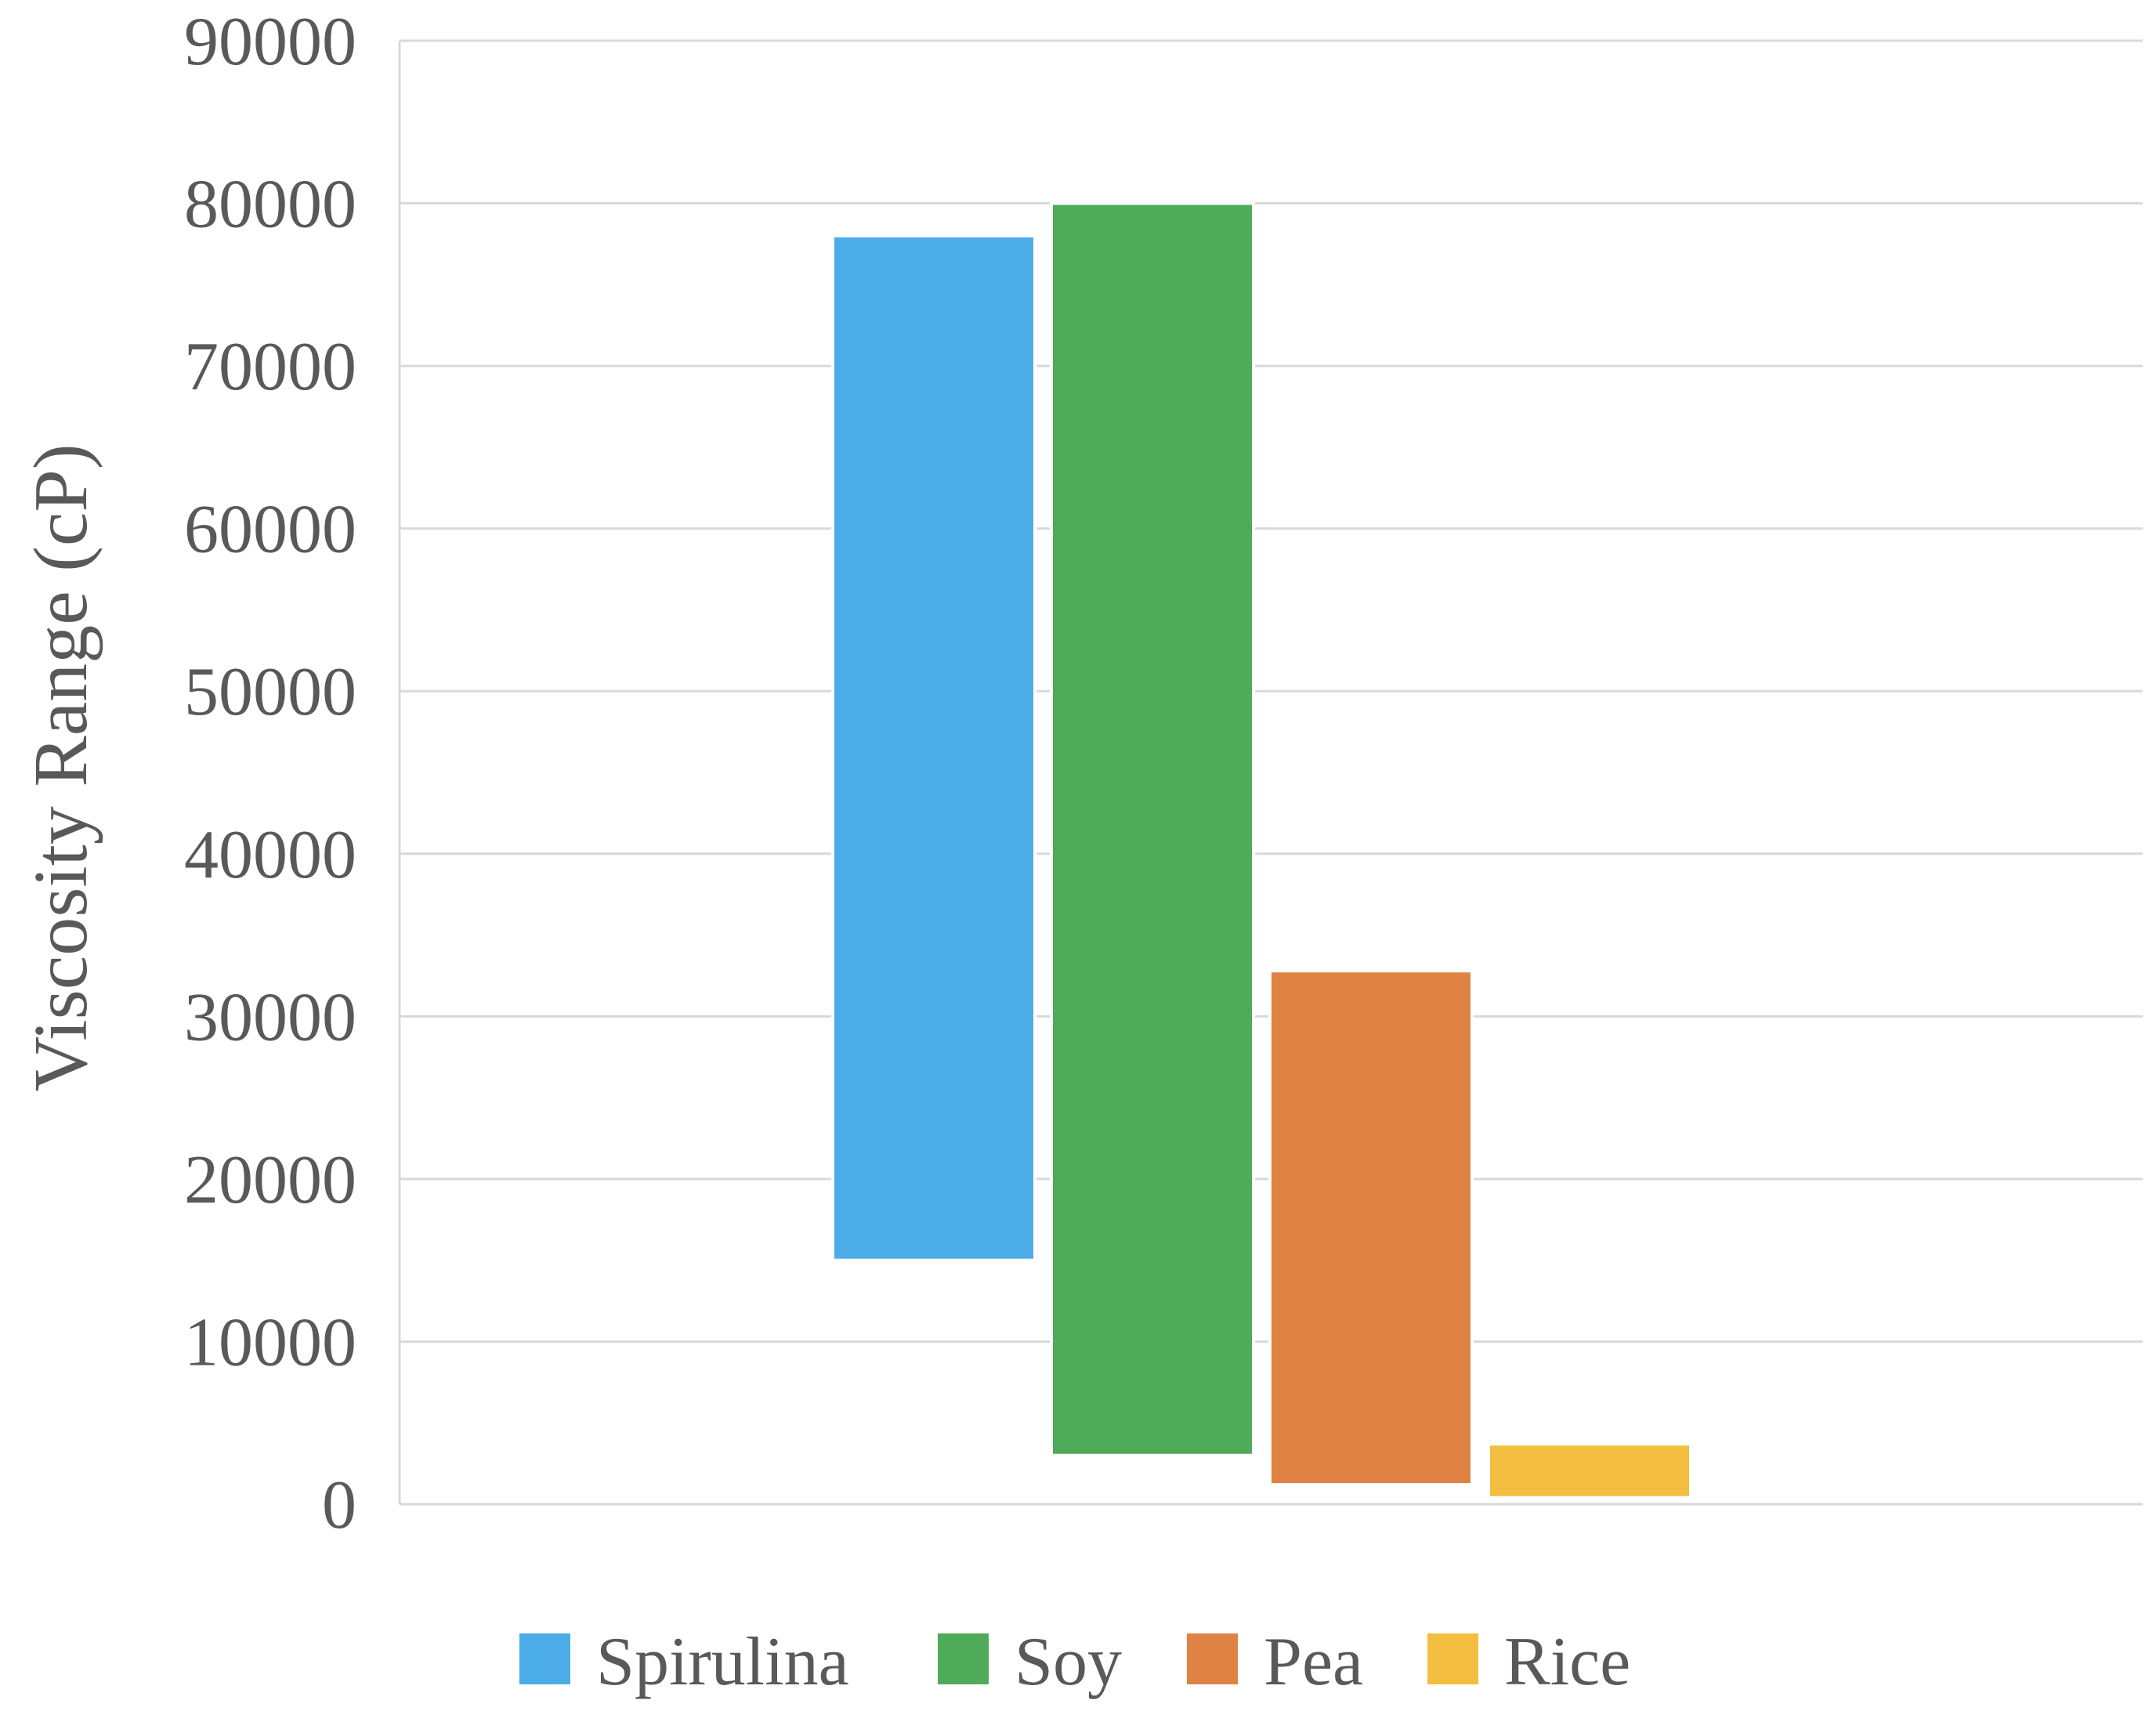  Describe the element at coordinates (270, 692) in the screenshot. I see `y-tick-label: 50000` at that location.